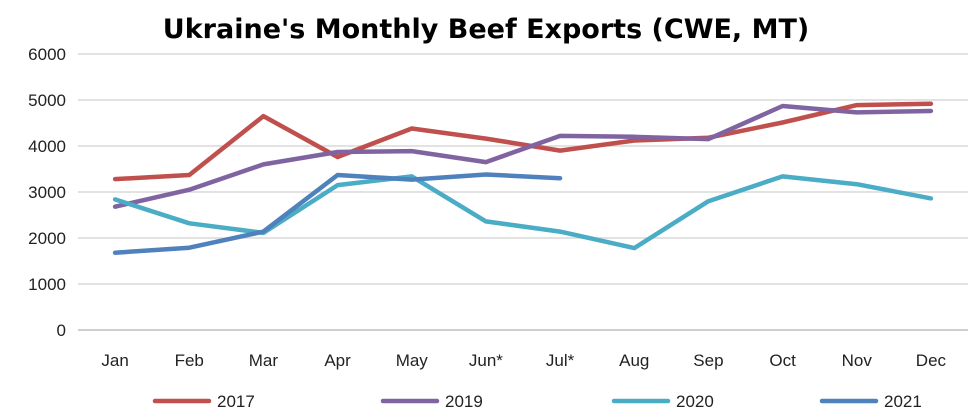  I want to click on x-tick-label: Jun*, so click(486, 360).